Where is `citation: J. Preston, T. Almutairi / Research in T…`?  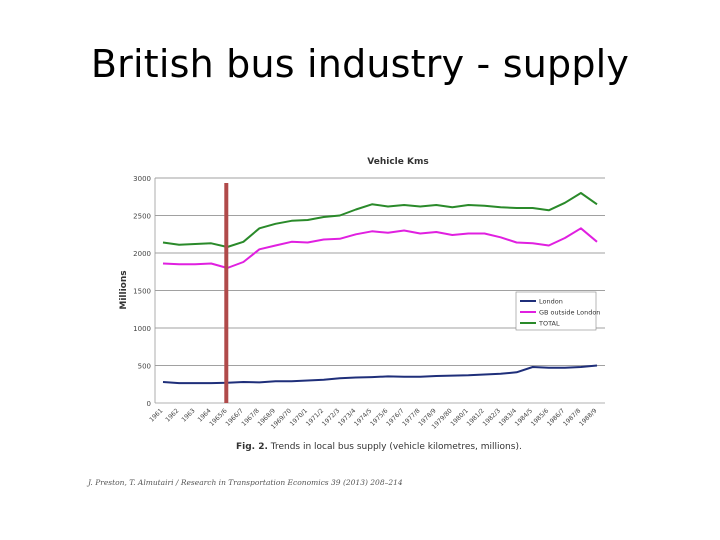
citation: J. Preston, T. Almutairi / Research in T… is located at coordinates (245, 482).